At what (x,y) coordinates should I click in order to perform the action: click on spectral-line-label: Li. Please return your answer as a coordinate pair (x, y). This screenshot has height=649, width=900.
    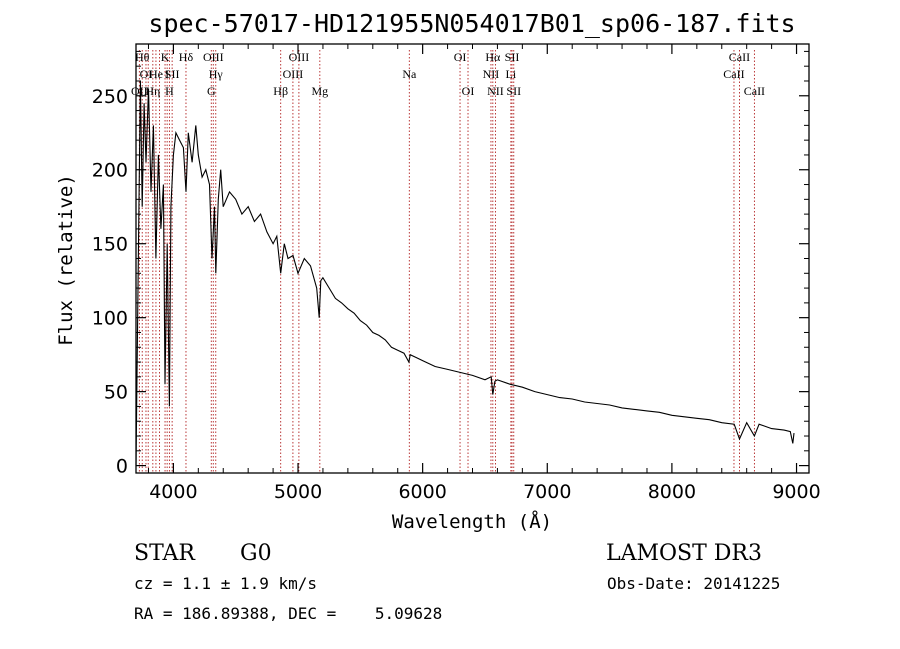
    Looking at the image, I should click on (511, 74).